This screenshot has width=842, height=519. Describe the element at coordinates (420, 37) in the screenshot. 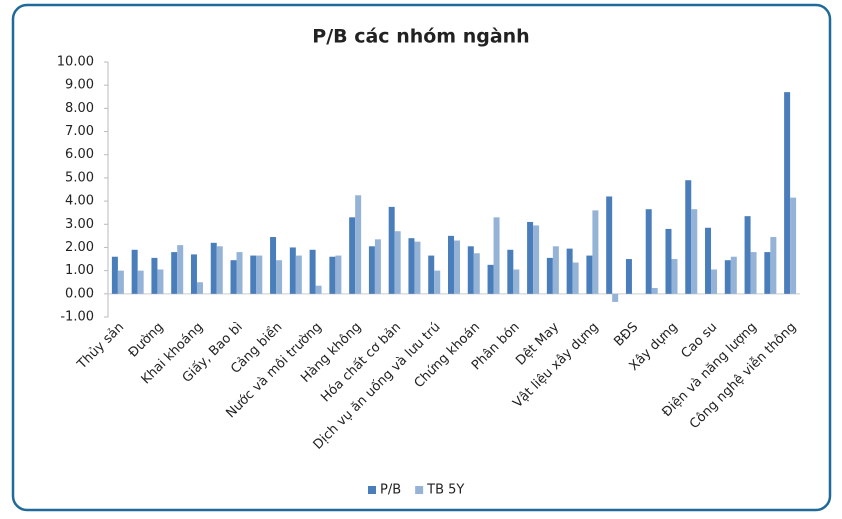

I see `chart-title: P/B các nhóm ngành` at that location.